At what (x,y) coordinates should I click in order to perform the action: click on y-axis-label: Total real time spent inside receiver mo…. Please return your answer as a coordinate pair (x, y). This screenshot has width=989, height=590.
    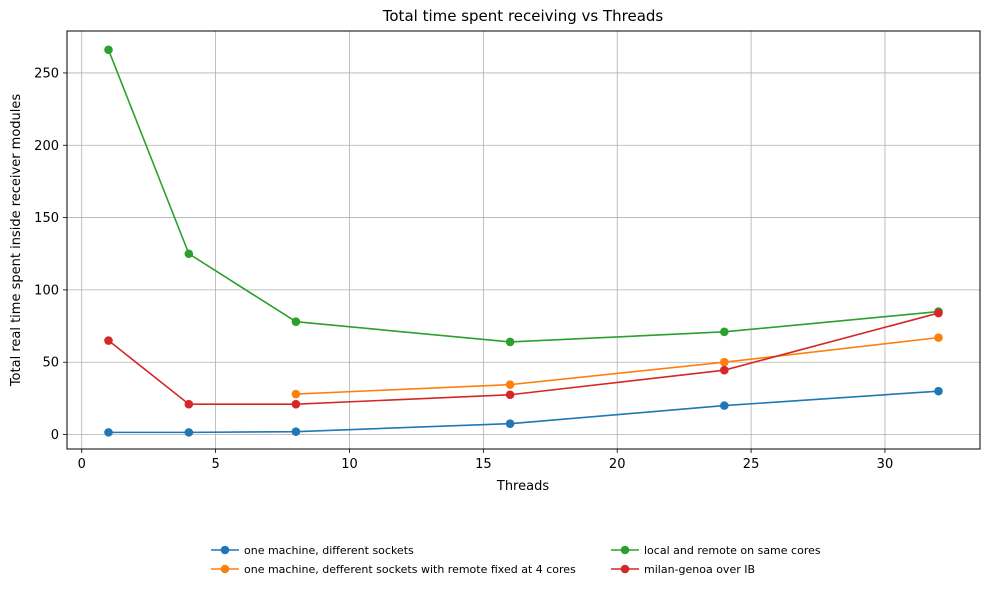
    Looking at the image, I should click on (16, 241).